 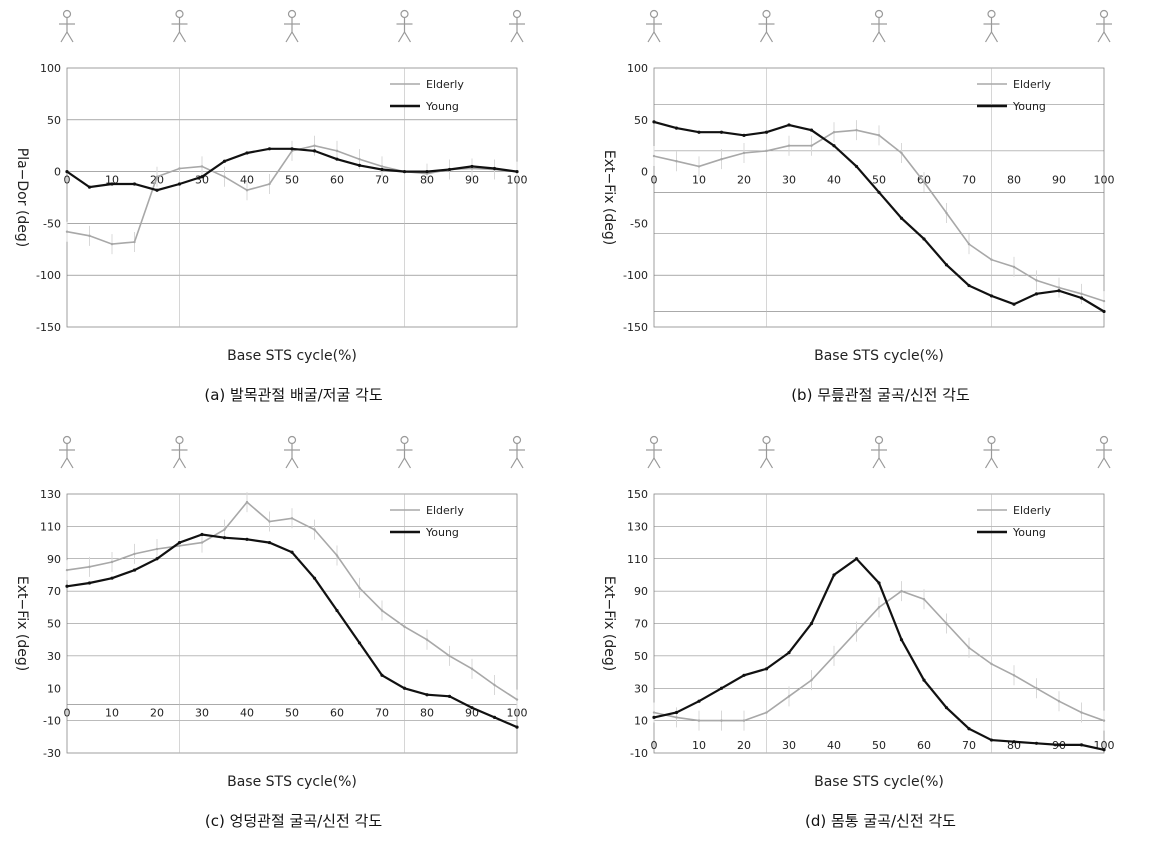 What do you see at coordinates (1104, 180) in the screenshot?
I see `x-tick-label: 100` at bounding box center [1104, 180].